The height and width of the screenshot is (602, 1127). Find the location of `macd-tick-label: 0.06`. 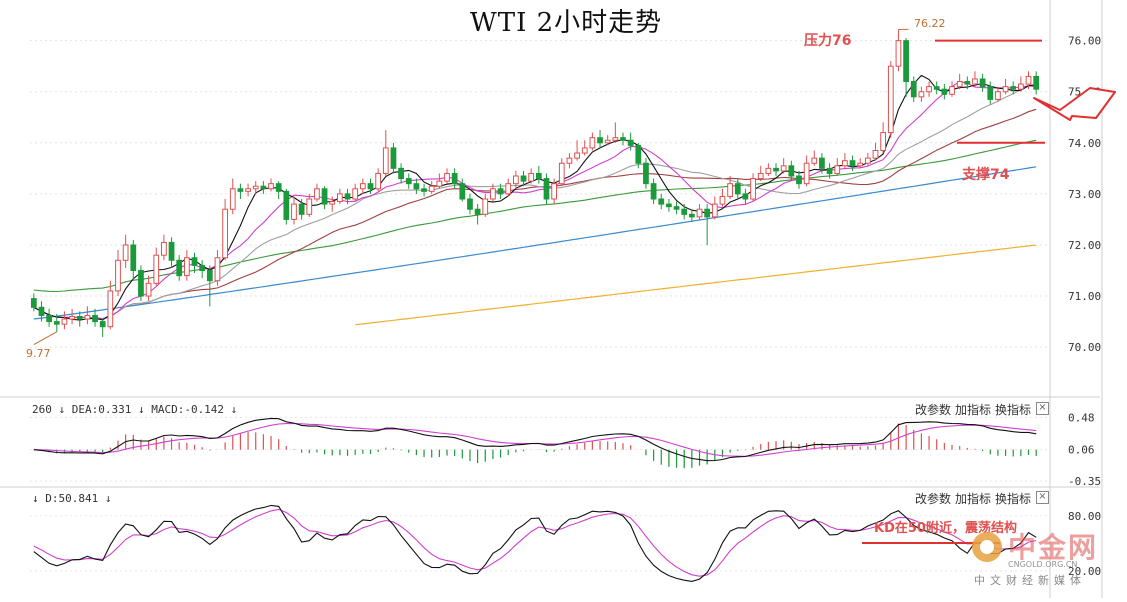

macd-tick-label: 0.06 is located at coordinates (1081, 450).